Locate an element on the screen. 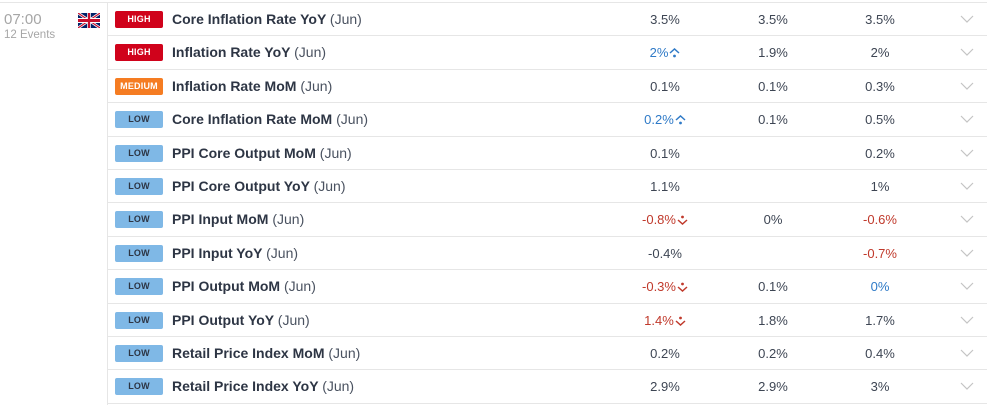 This screenshot has width=987, height=405. previous-value: 0% is located at coordinates (880, 287).